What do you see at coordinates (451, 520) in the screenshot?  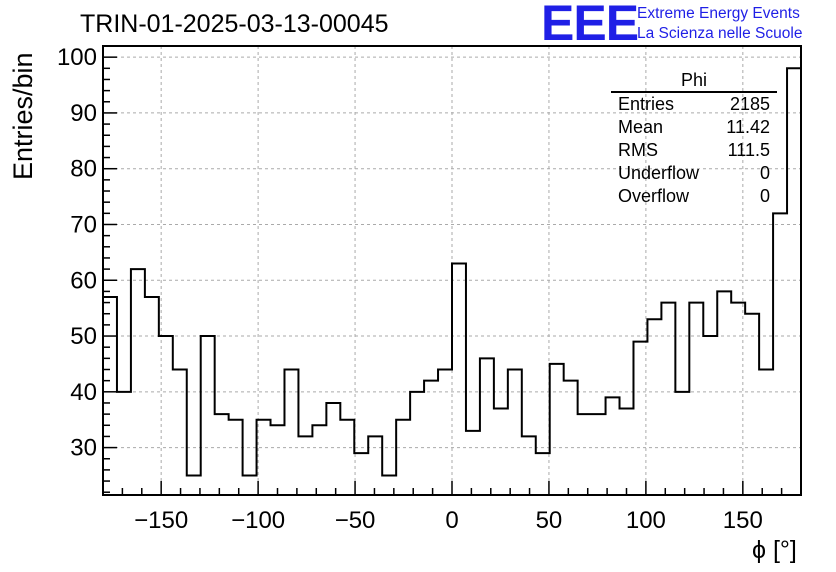 I see `x-tick-label: 0` at bounding box center [451, 520].